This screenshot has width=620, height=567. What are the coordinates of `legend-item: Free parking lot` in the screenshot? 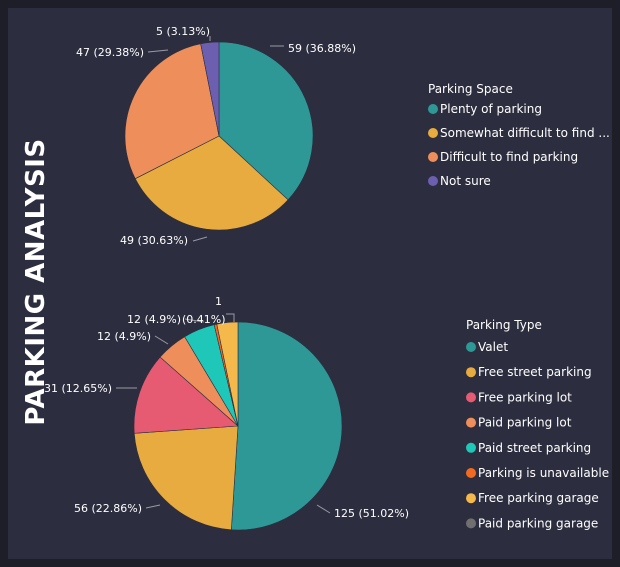 It's located at (519, 397).